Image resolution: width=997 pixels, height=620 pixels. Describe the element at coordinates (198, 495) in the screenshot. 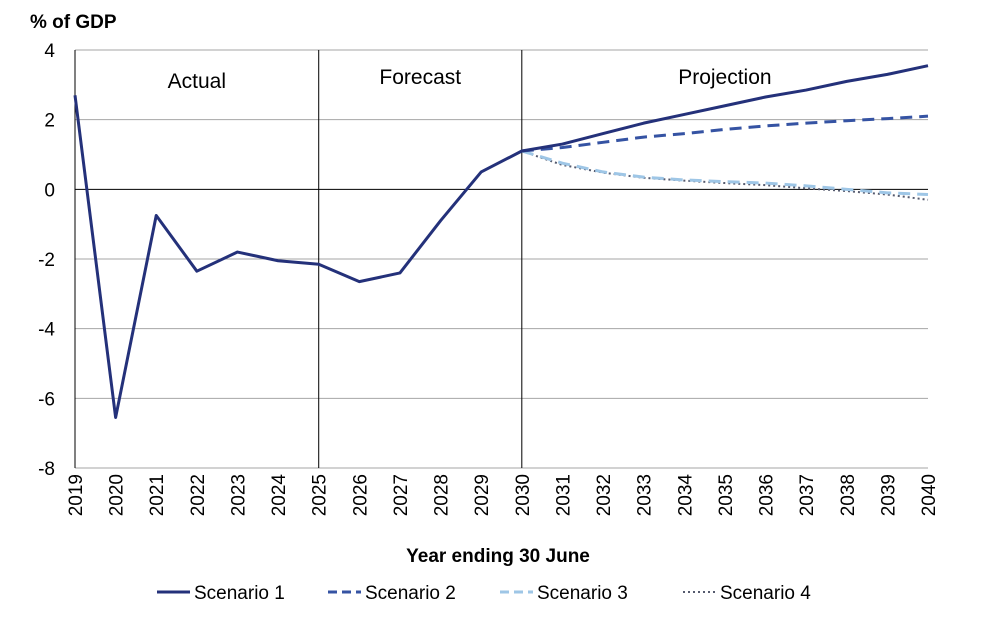

I see `x-tick-label: 2022` at that location.